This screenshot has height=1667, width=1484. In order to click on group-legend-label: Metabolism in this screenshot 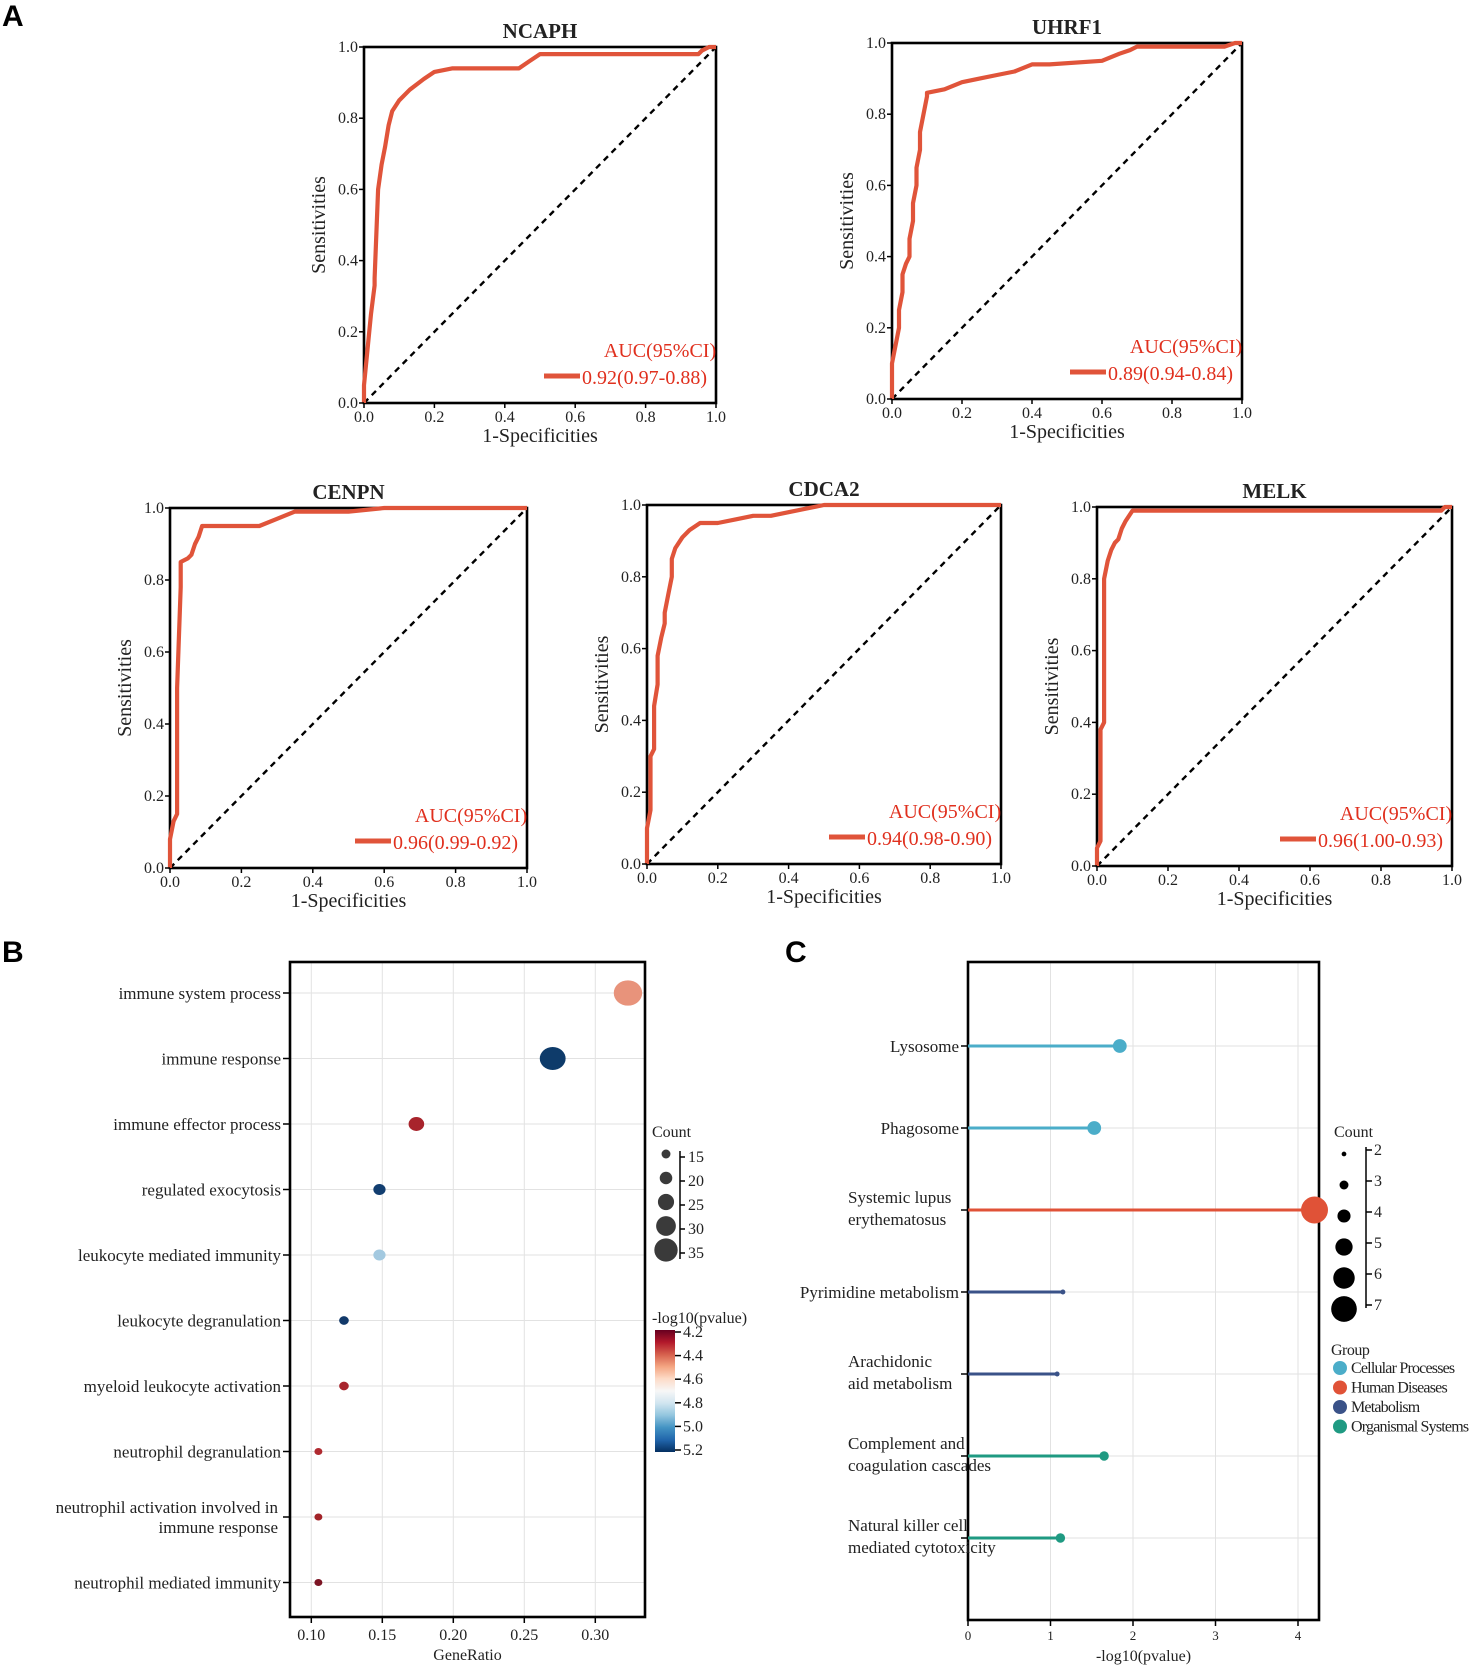, I will do `click(1386, 1407)`.